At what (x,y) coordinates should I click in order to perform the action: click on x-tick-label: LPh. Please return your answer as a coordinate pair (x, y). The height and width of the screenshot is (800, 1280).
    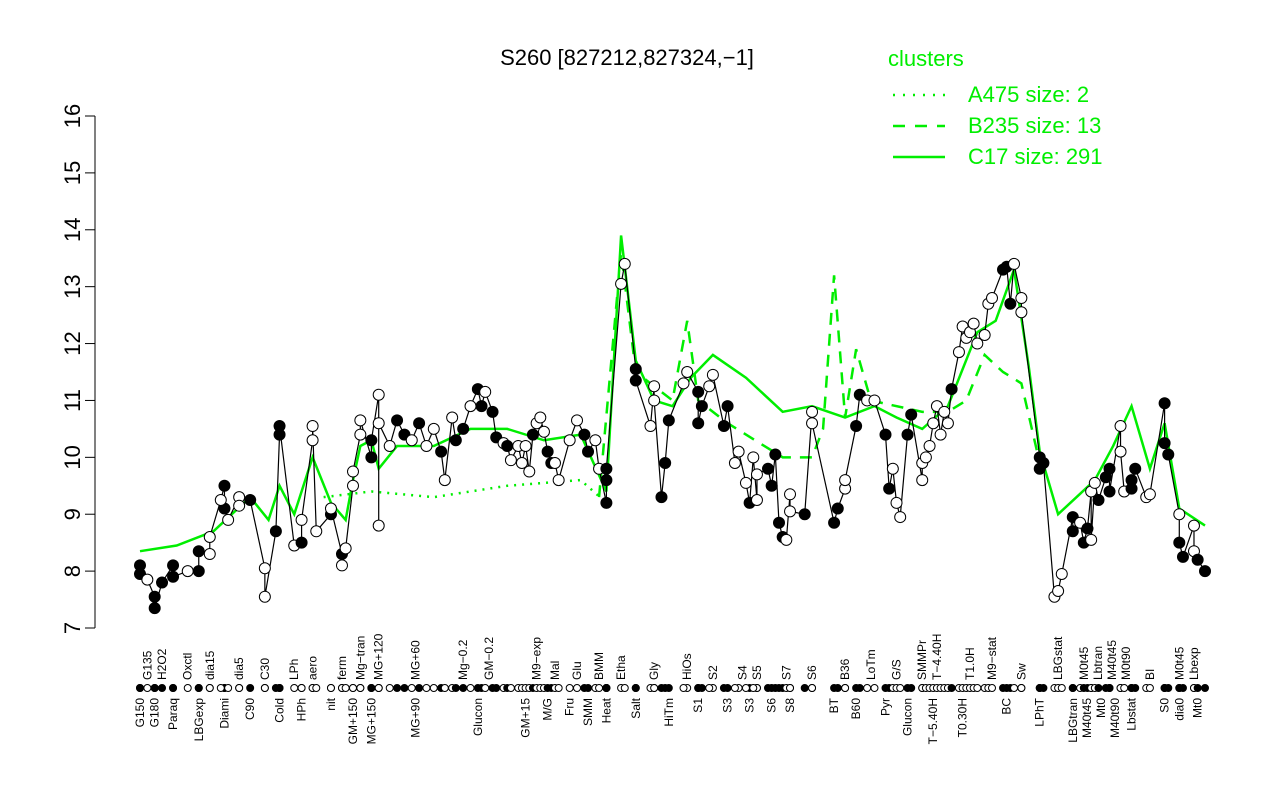
    Looking at the image, I should click on (294, 669).